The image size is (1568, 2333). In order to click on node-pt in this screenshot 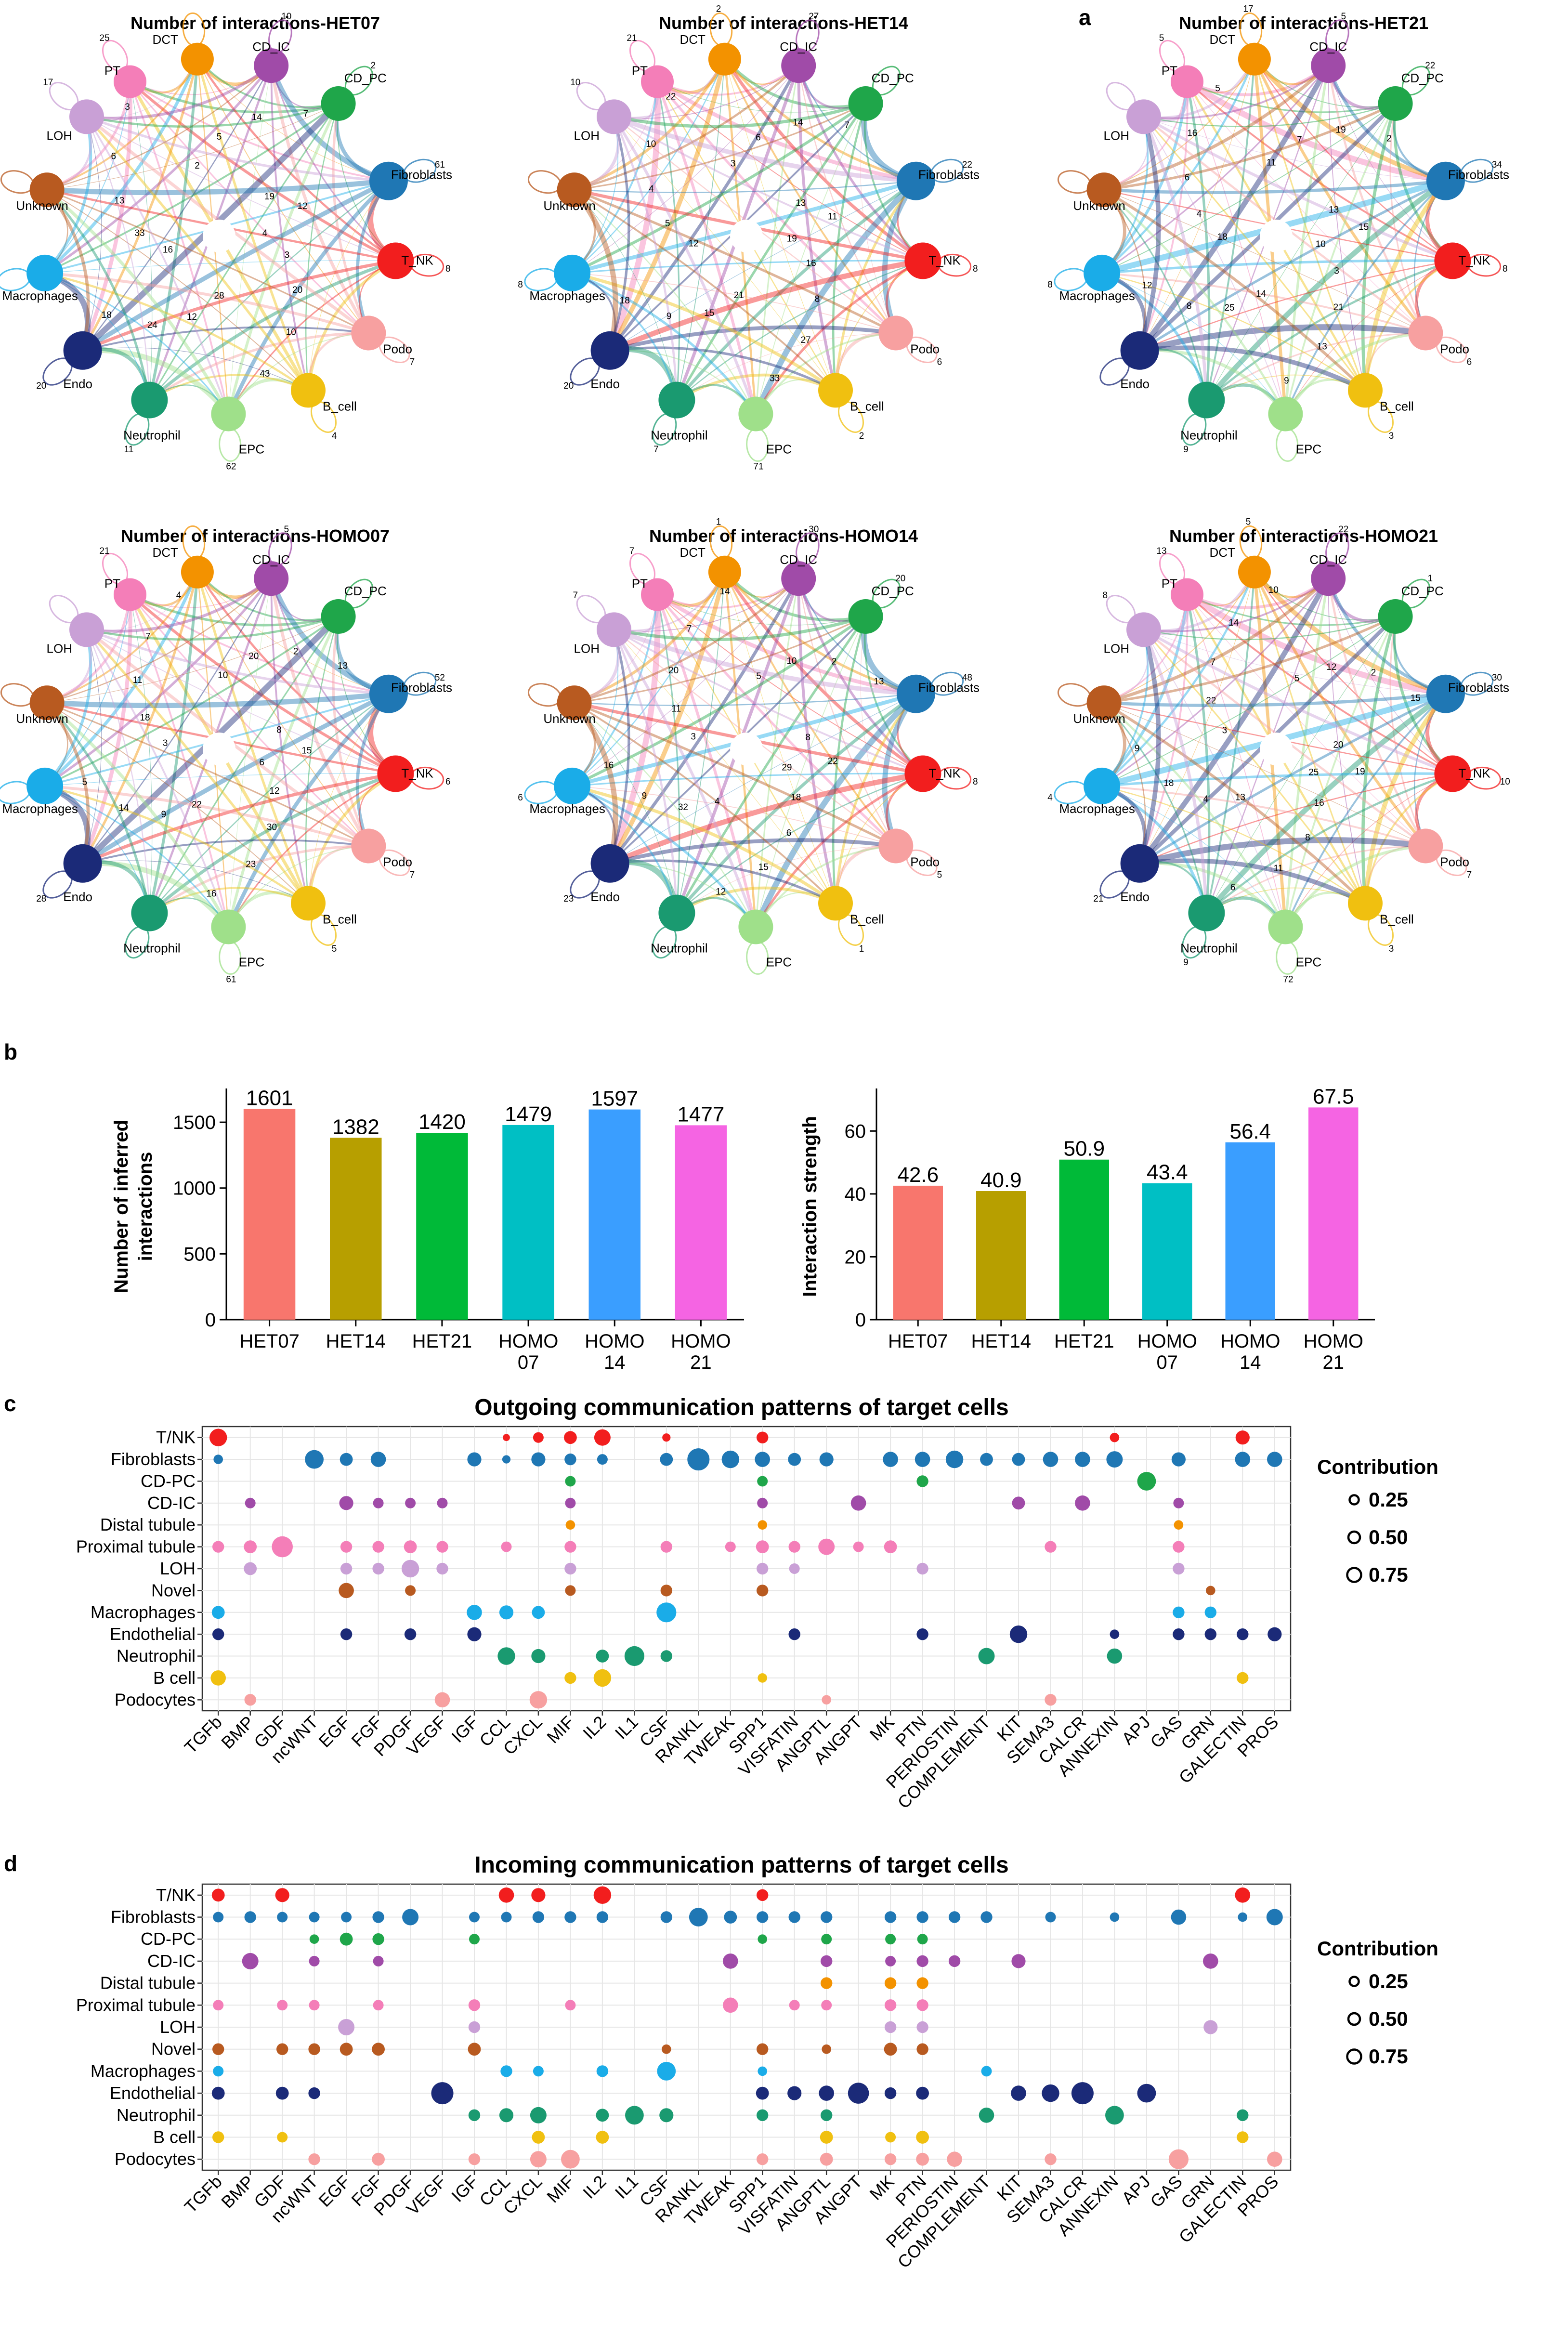, I will do `click(1187, 81)`.